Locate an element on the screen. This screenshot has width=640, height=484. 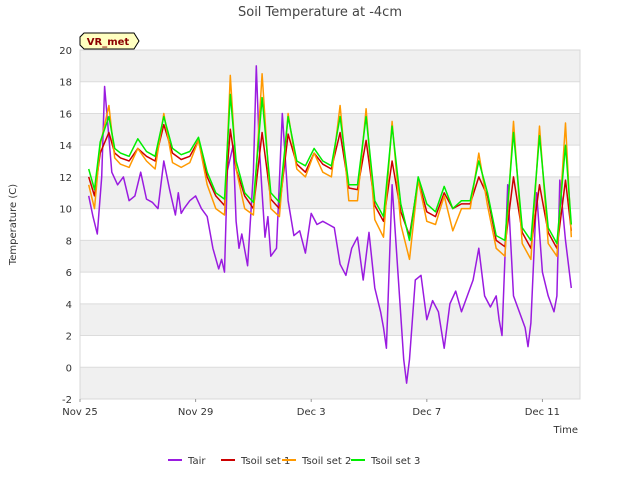
badge-label: VR_met is located at coordinates (108, 42).